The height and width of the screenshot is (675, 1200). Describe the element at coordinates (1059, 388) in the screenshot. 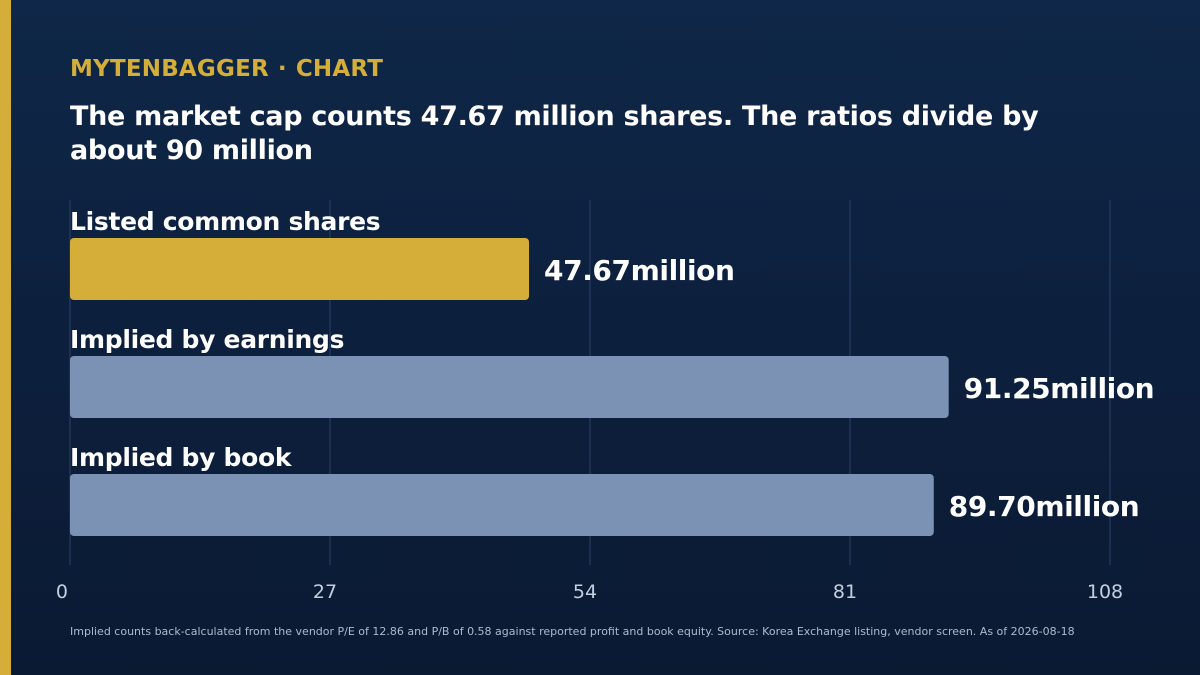

I see `data-label: 91.25million` at that location.